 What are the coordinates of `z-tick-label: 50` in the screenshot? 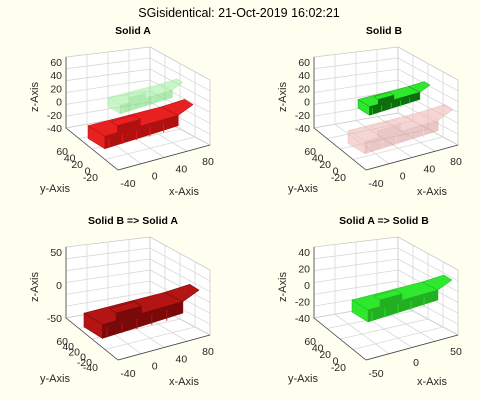 It's located at (56, 253).